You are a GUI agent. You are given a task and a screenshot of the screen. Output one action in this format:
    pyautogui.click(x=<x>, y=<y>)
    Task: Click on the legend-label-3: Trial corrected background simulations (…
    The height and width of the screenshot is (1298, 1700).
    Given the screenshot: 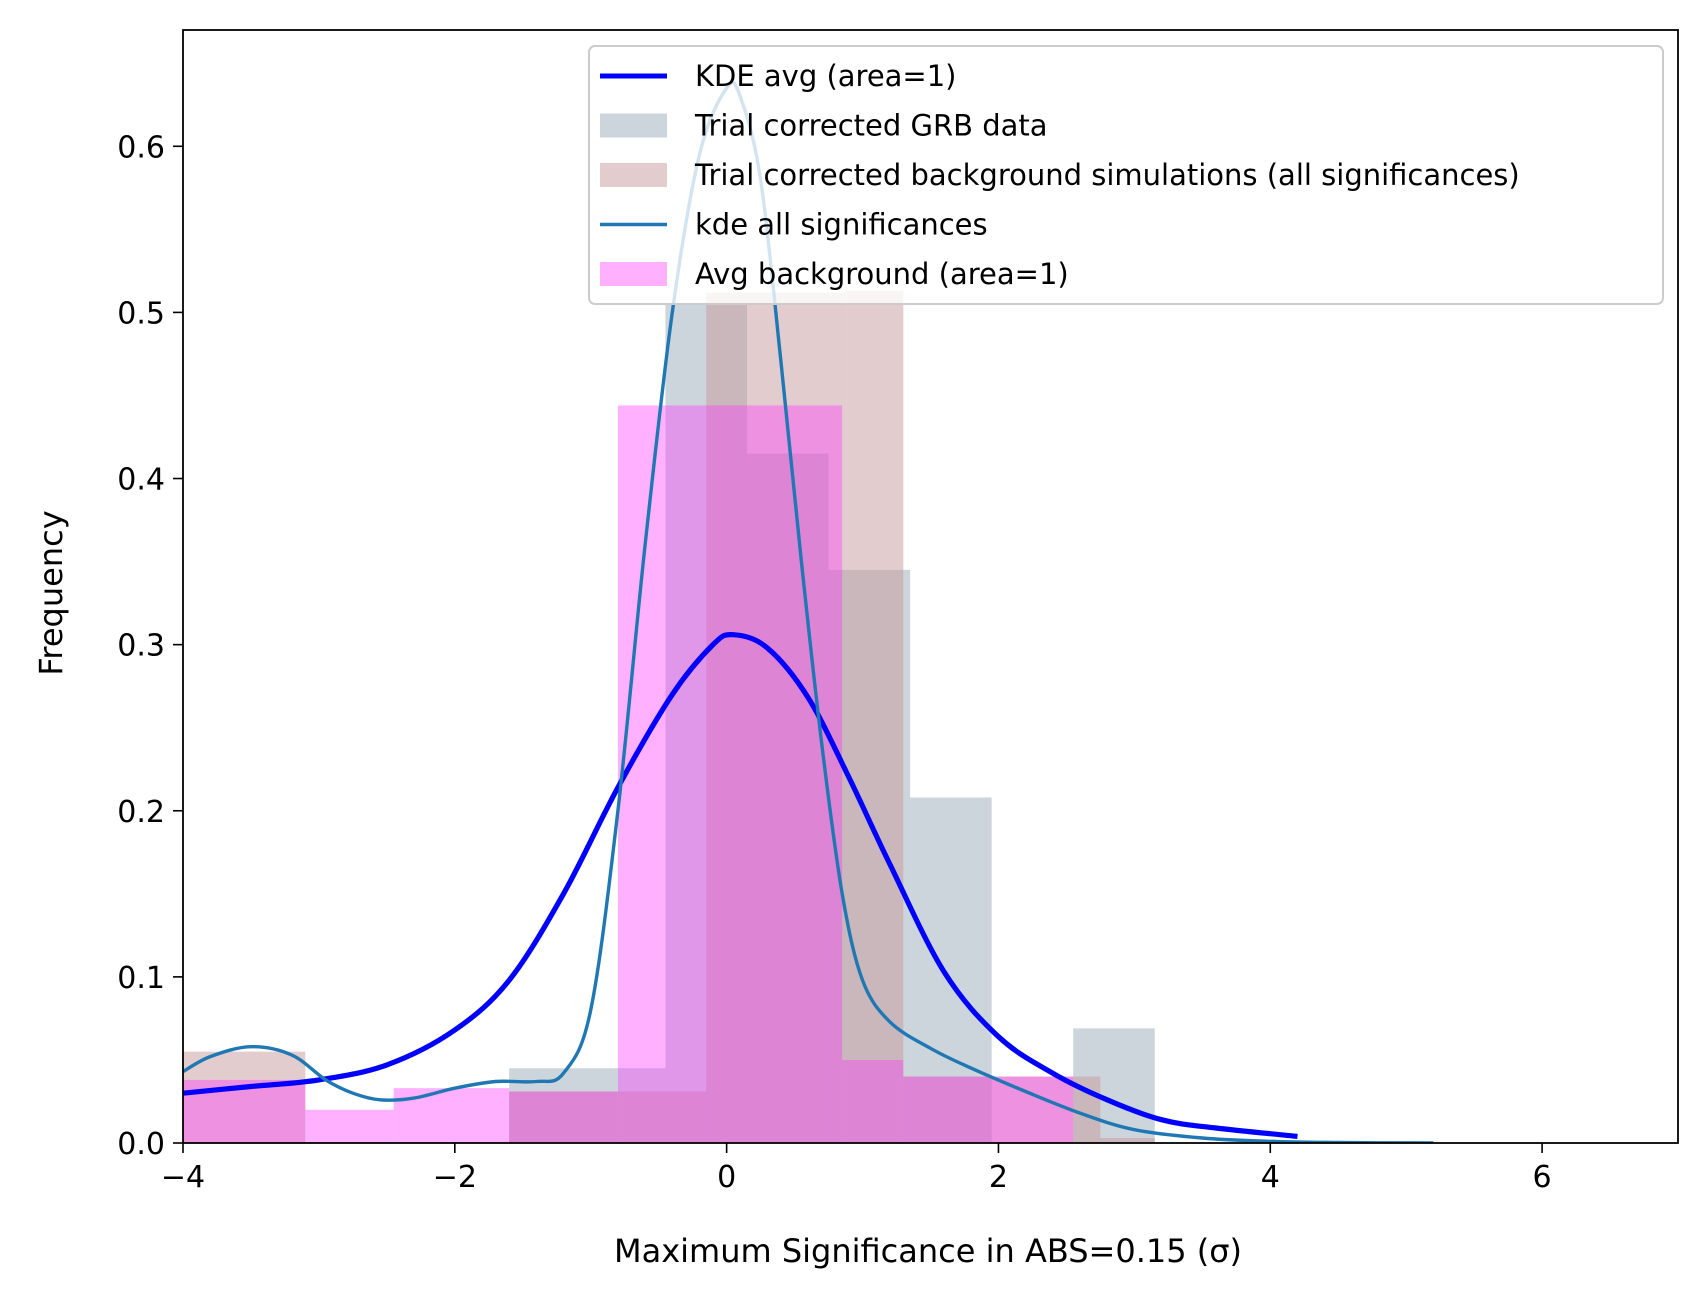 What is the action you would take?
    pyautogui.click(x=1107, y=175)
    